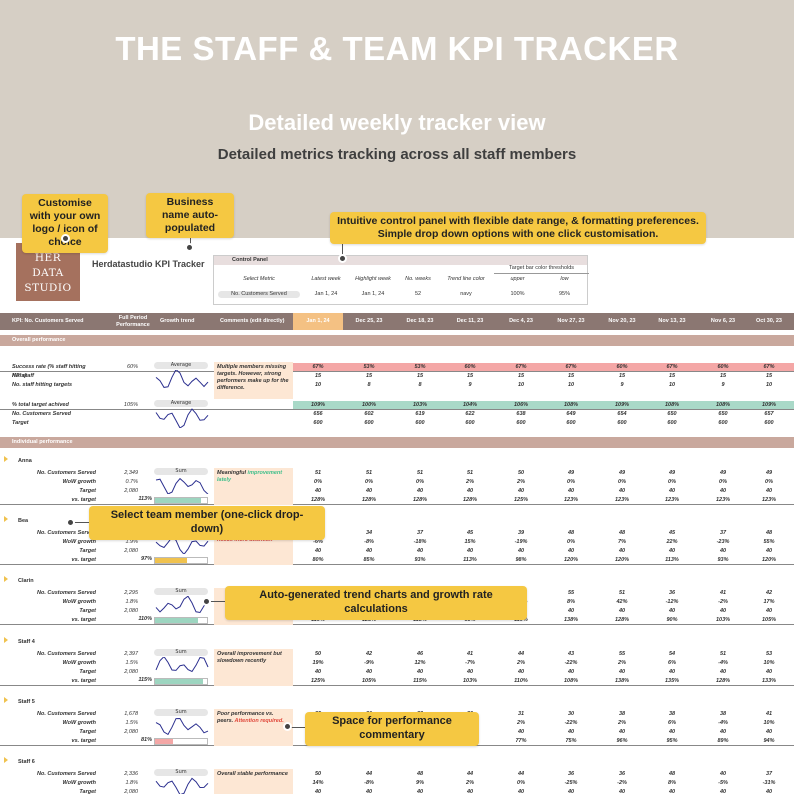 This screenshot has height=794, width=794. What do you see at coordinates (26, 642) in the screenshot?
I see `member-select-dropdown: Staff 4` at bounding box center [26, 642].